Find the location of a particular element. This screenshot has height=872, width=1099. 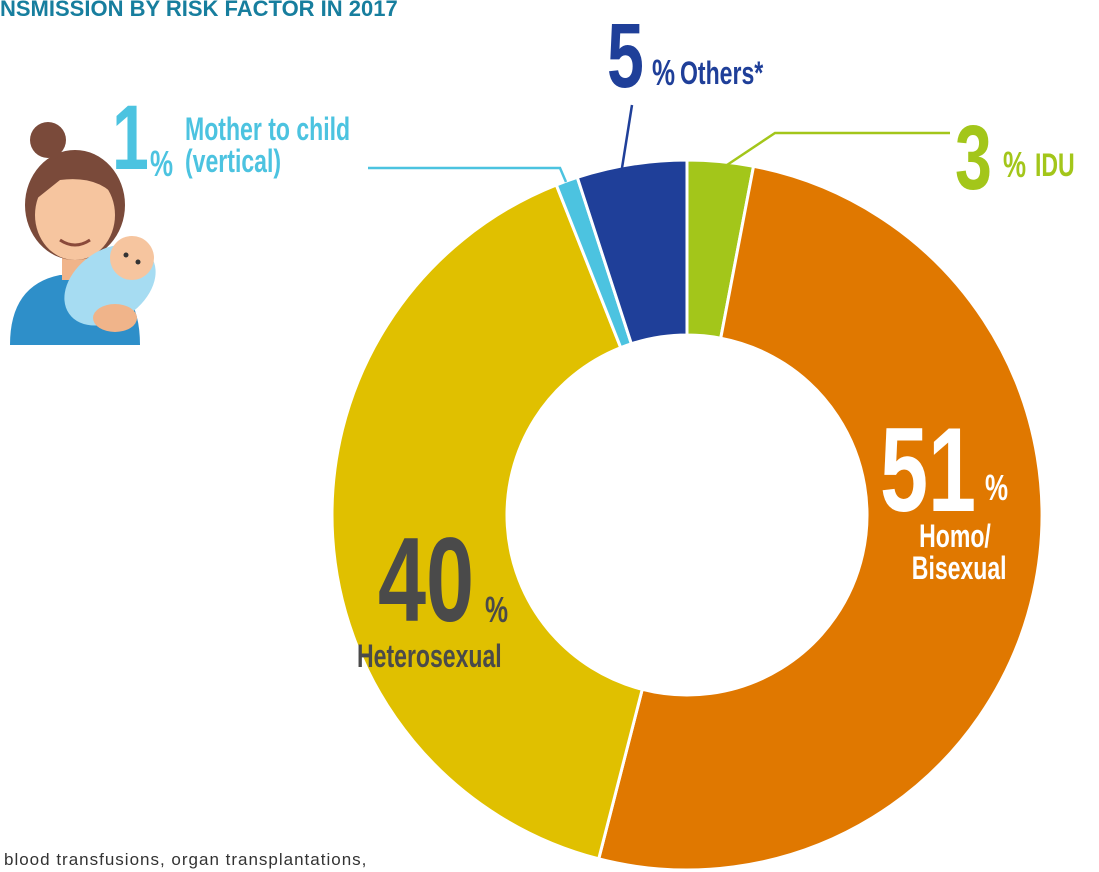

value-label: 1 is located at coordinates (130, 138).